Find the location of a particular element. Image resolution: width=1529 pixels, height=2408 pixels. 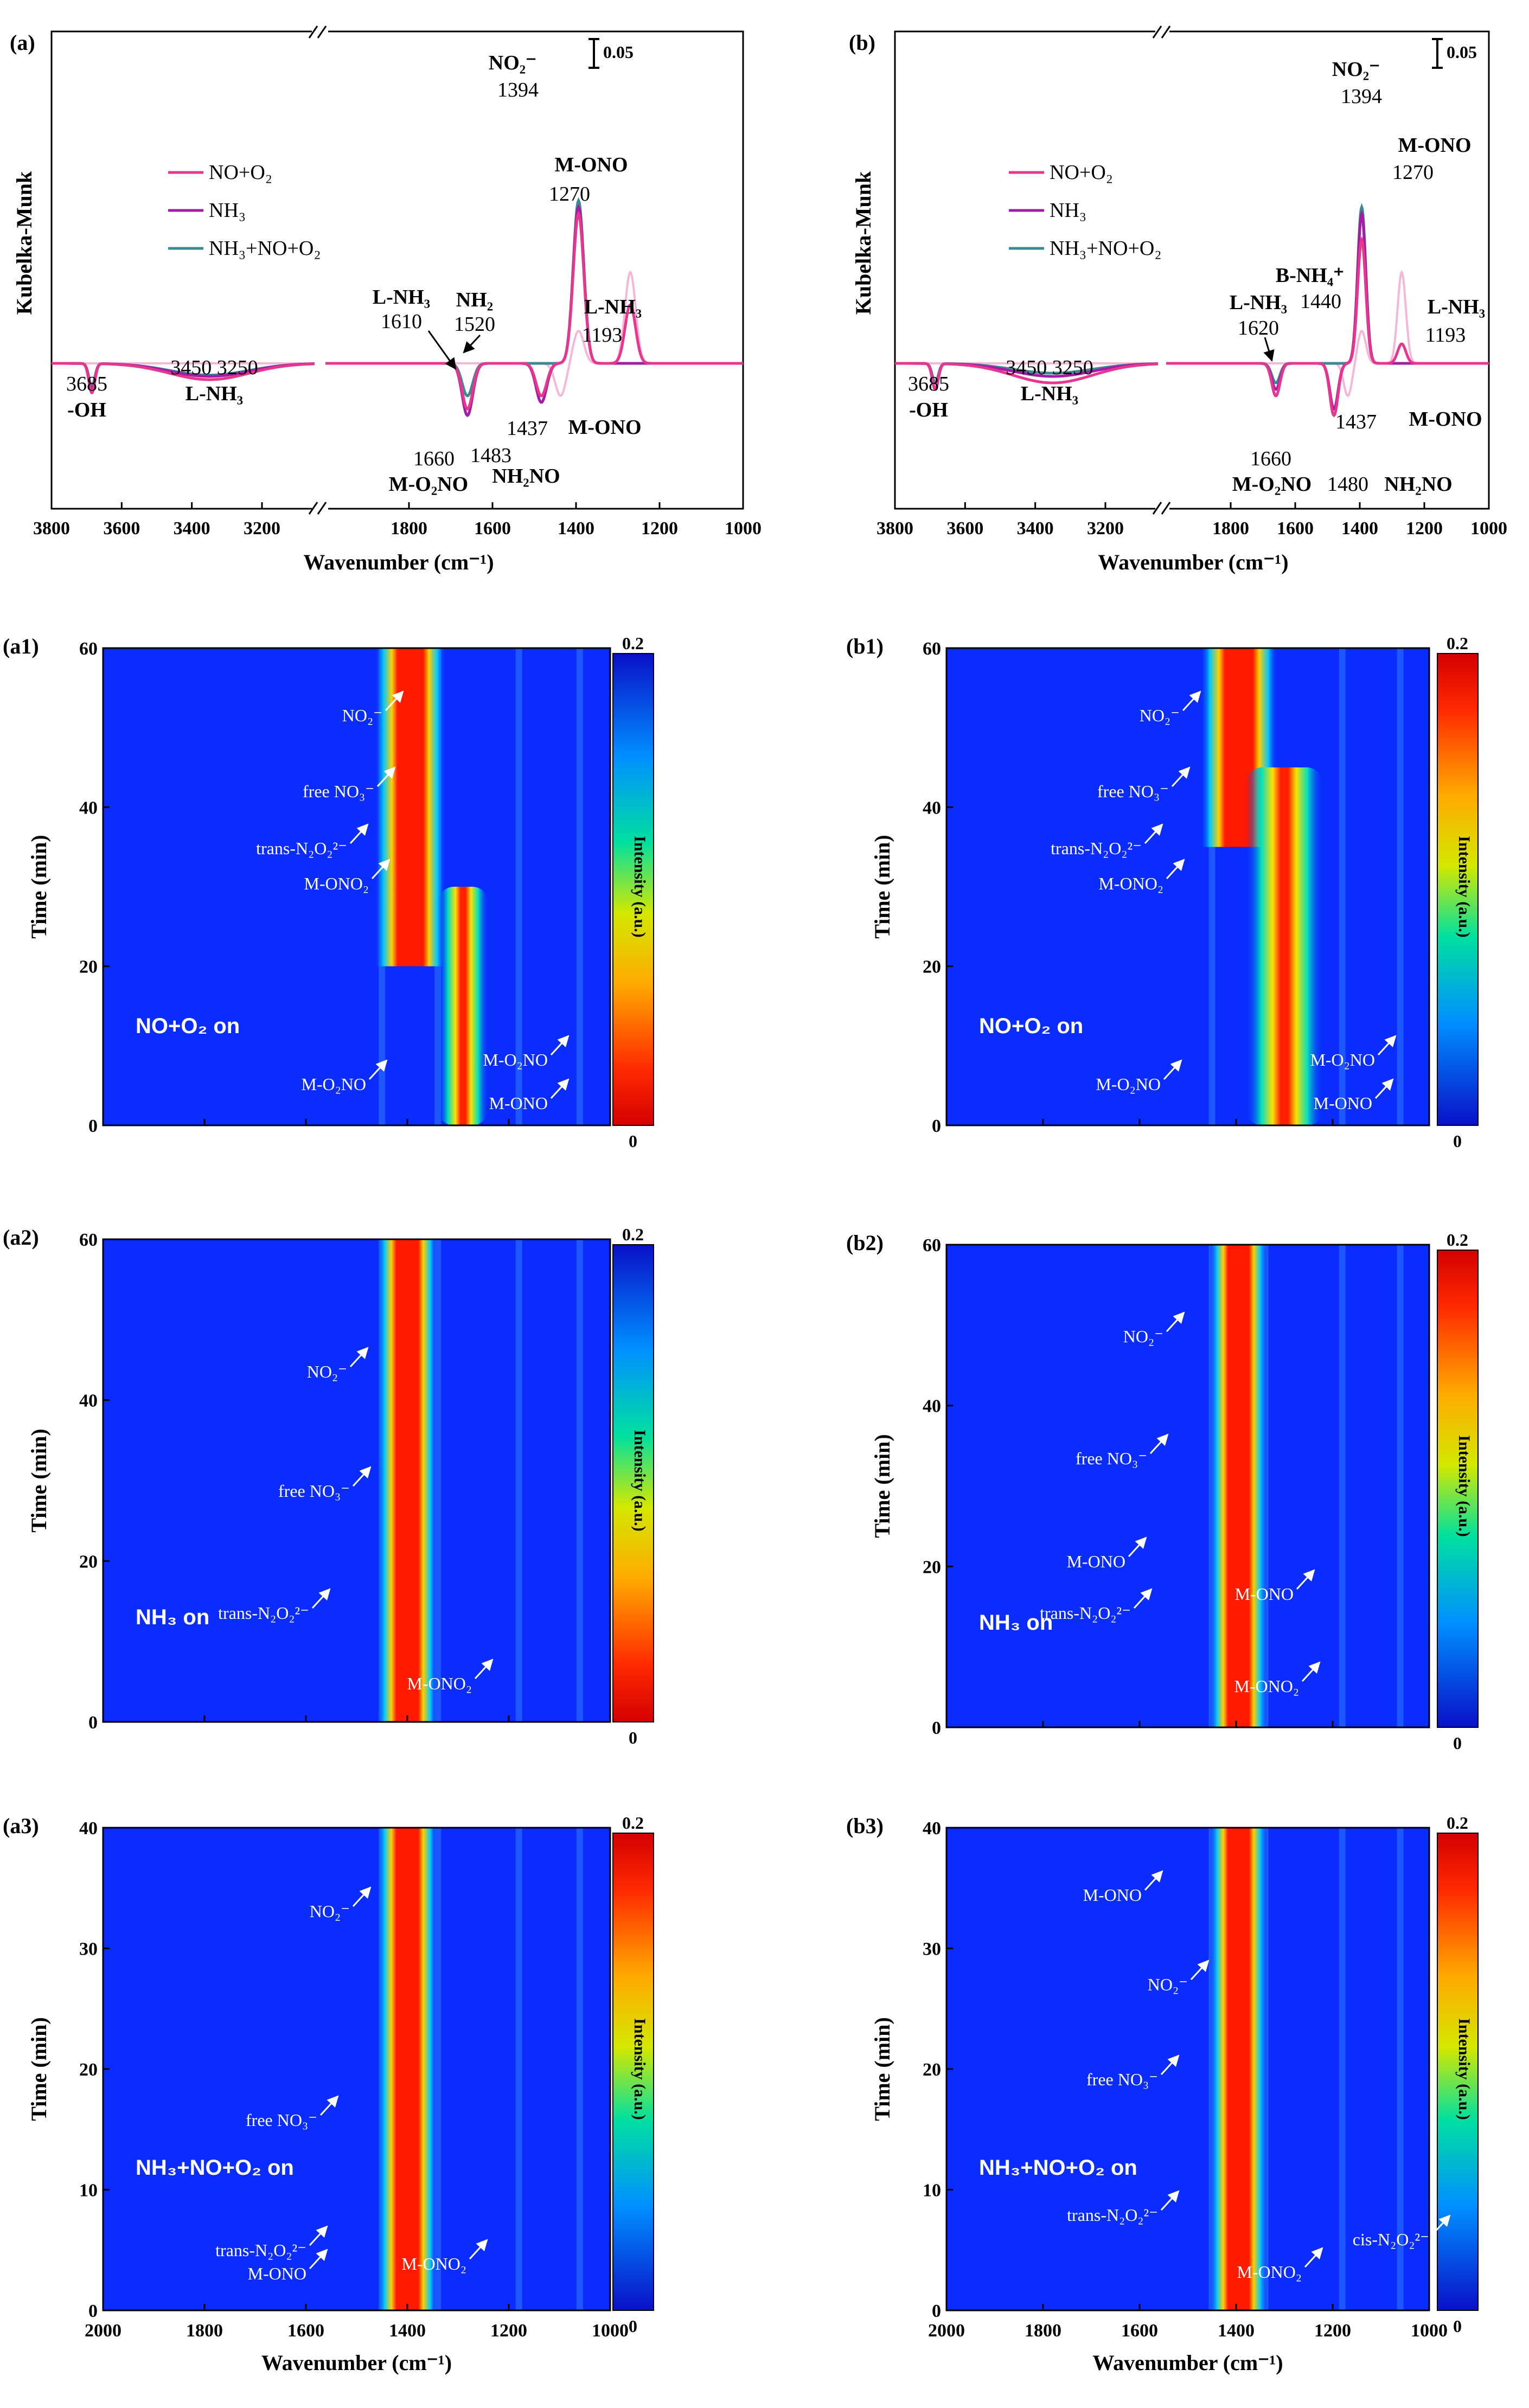

annotation: -OH is located at coordinates (86, 410).